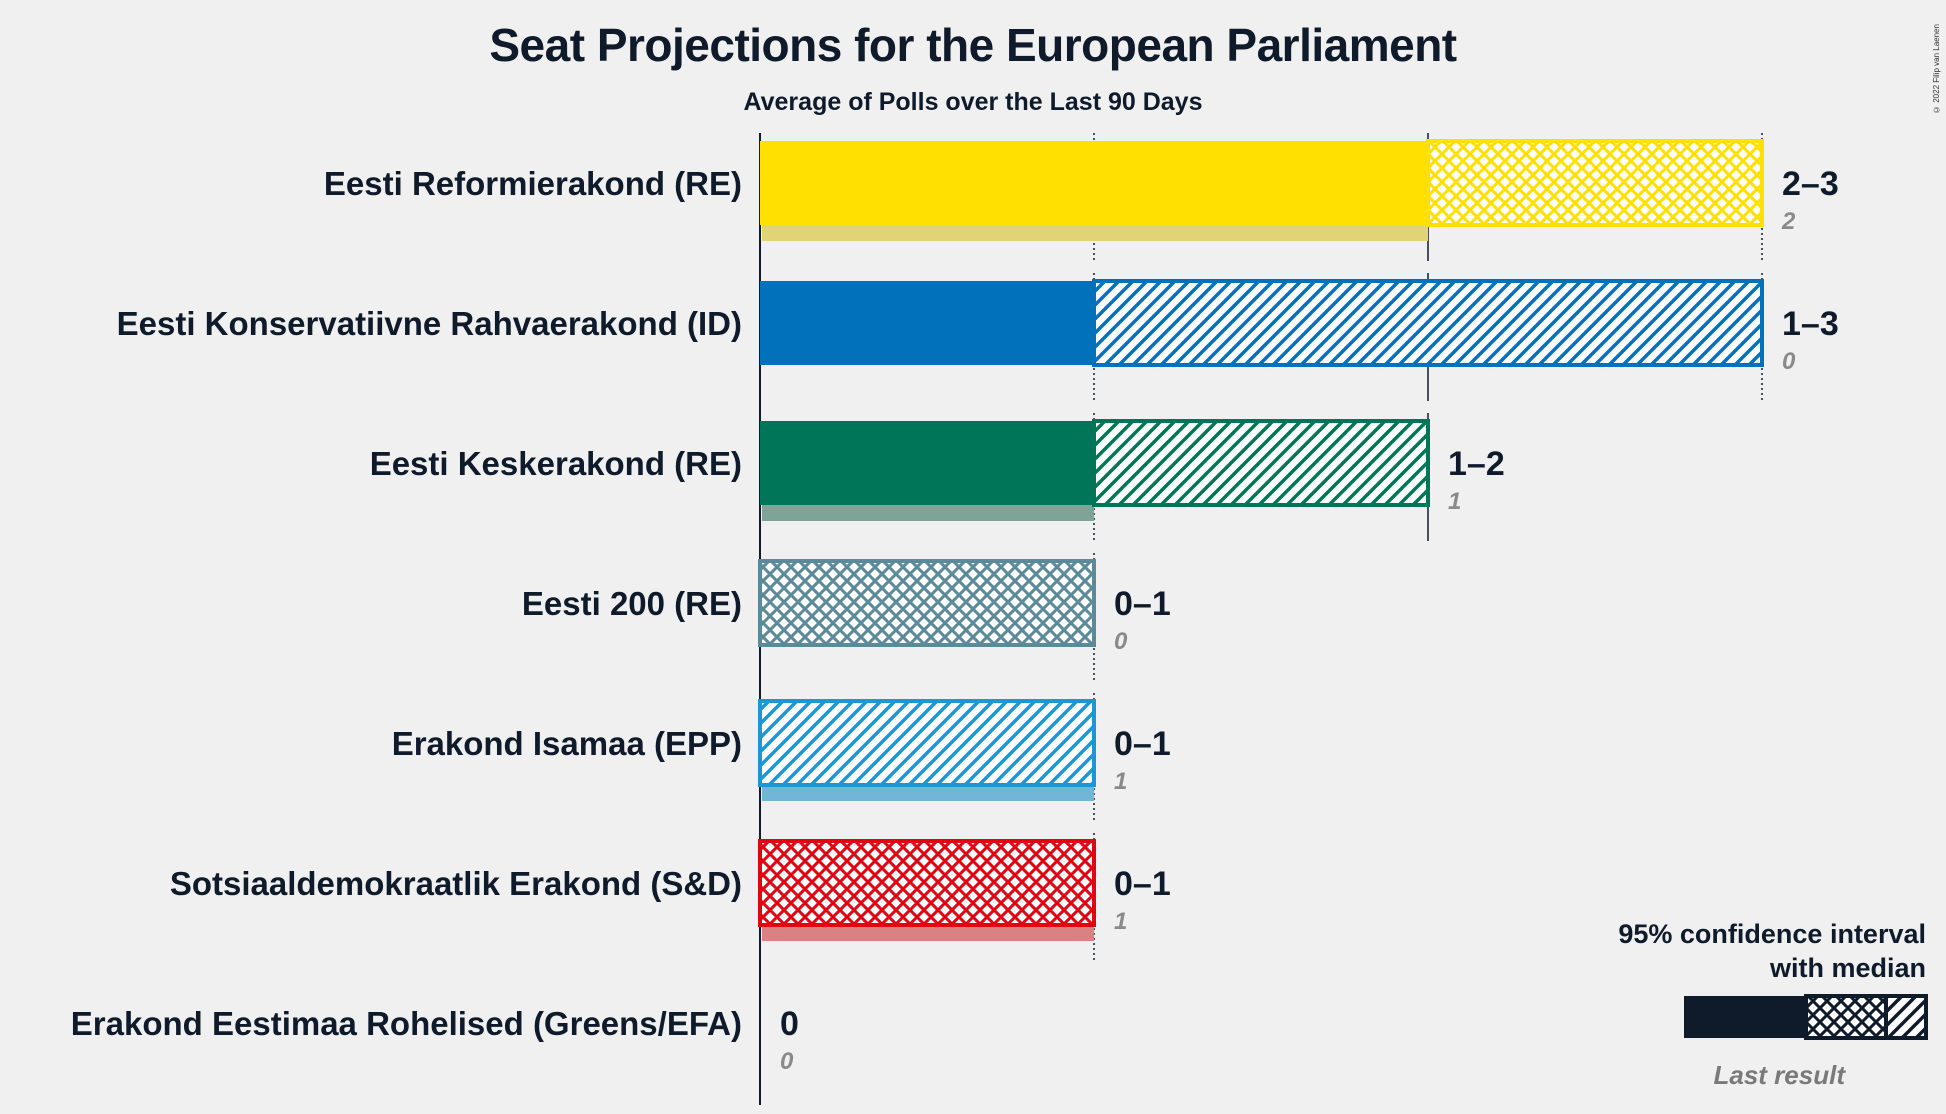 Image resolution: width=1946 pixels, height=1114 pixels. I want to click on legend-ci-cross, so click(1846, 1017).